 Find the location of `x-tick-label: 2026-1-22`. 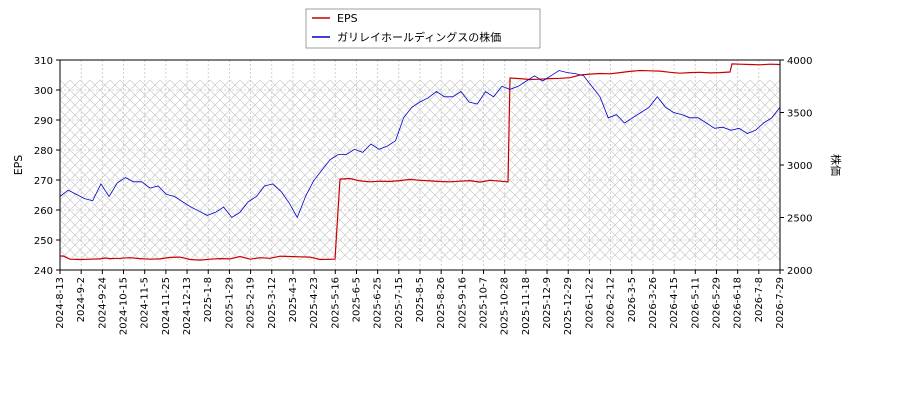

x-tick-label: 2026-1-22 is located at coordinates (589, 303).